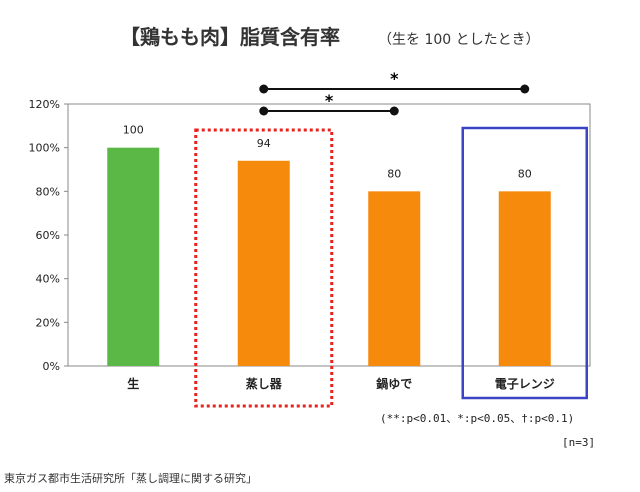  I want to click on category-label: 電子レンジ, so click(525, 384).